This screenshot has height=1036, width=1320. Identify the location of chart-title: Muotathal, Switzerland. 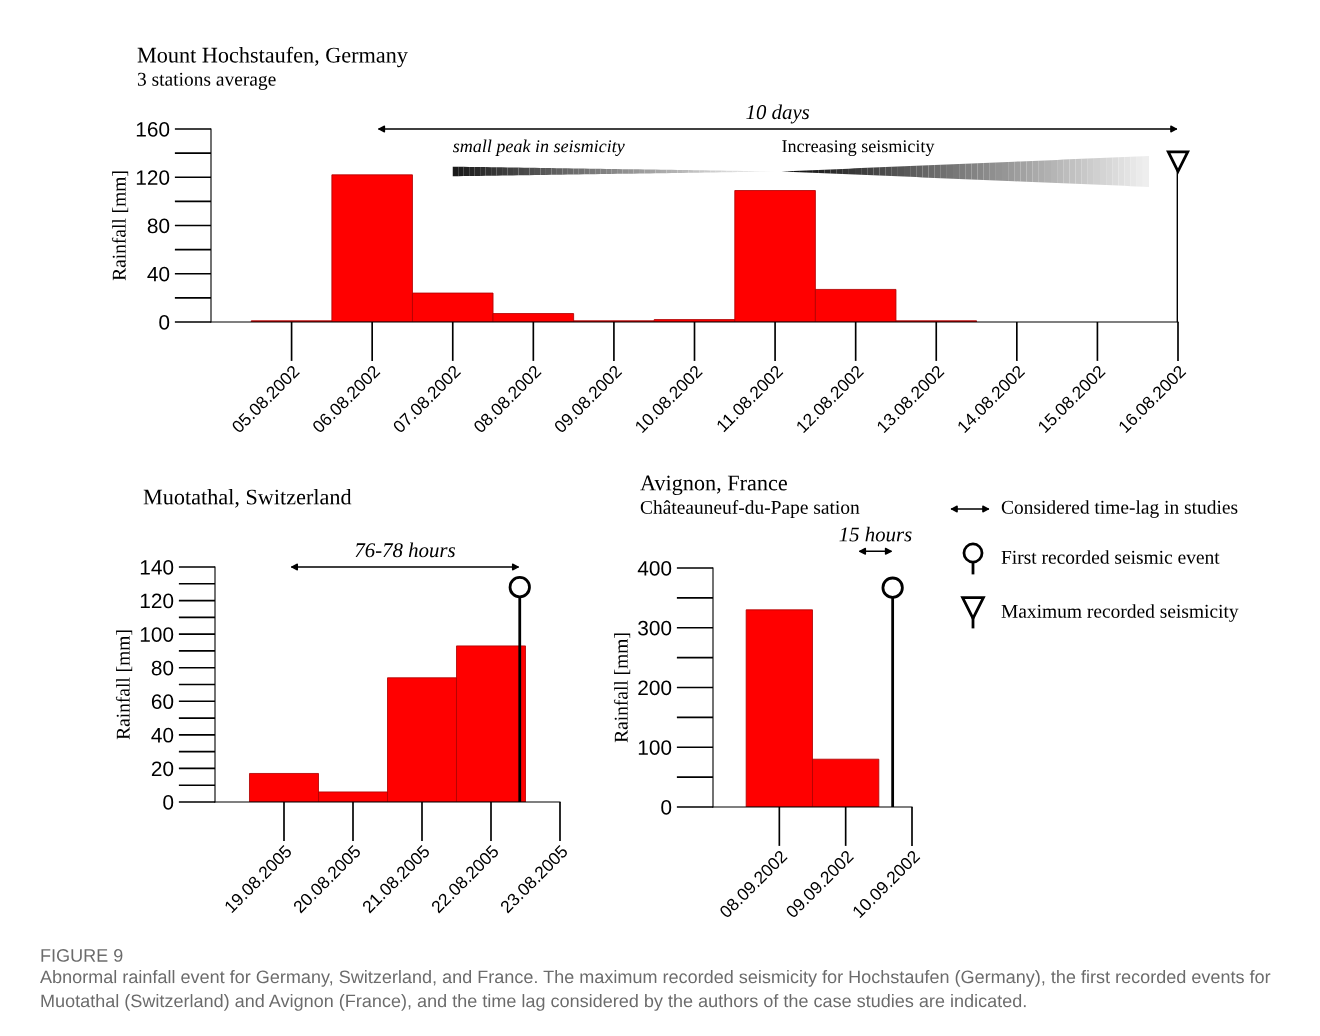
(247, 498).